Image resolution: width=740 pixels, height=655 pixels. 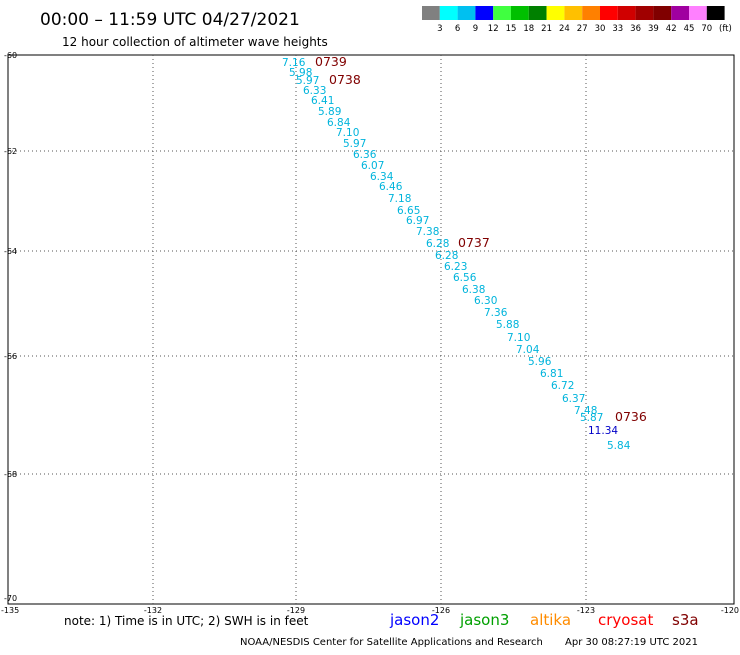 What do you see at coordinates (689, 29) in the screenshot?
I see `legend-tick-label: 45` at bounding box center [689, 29].